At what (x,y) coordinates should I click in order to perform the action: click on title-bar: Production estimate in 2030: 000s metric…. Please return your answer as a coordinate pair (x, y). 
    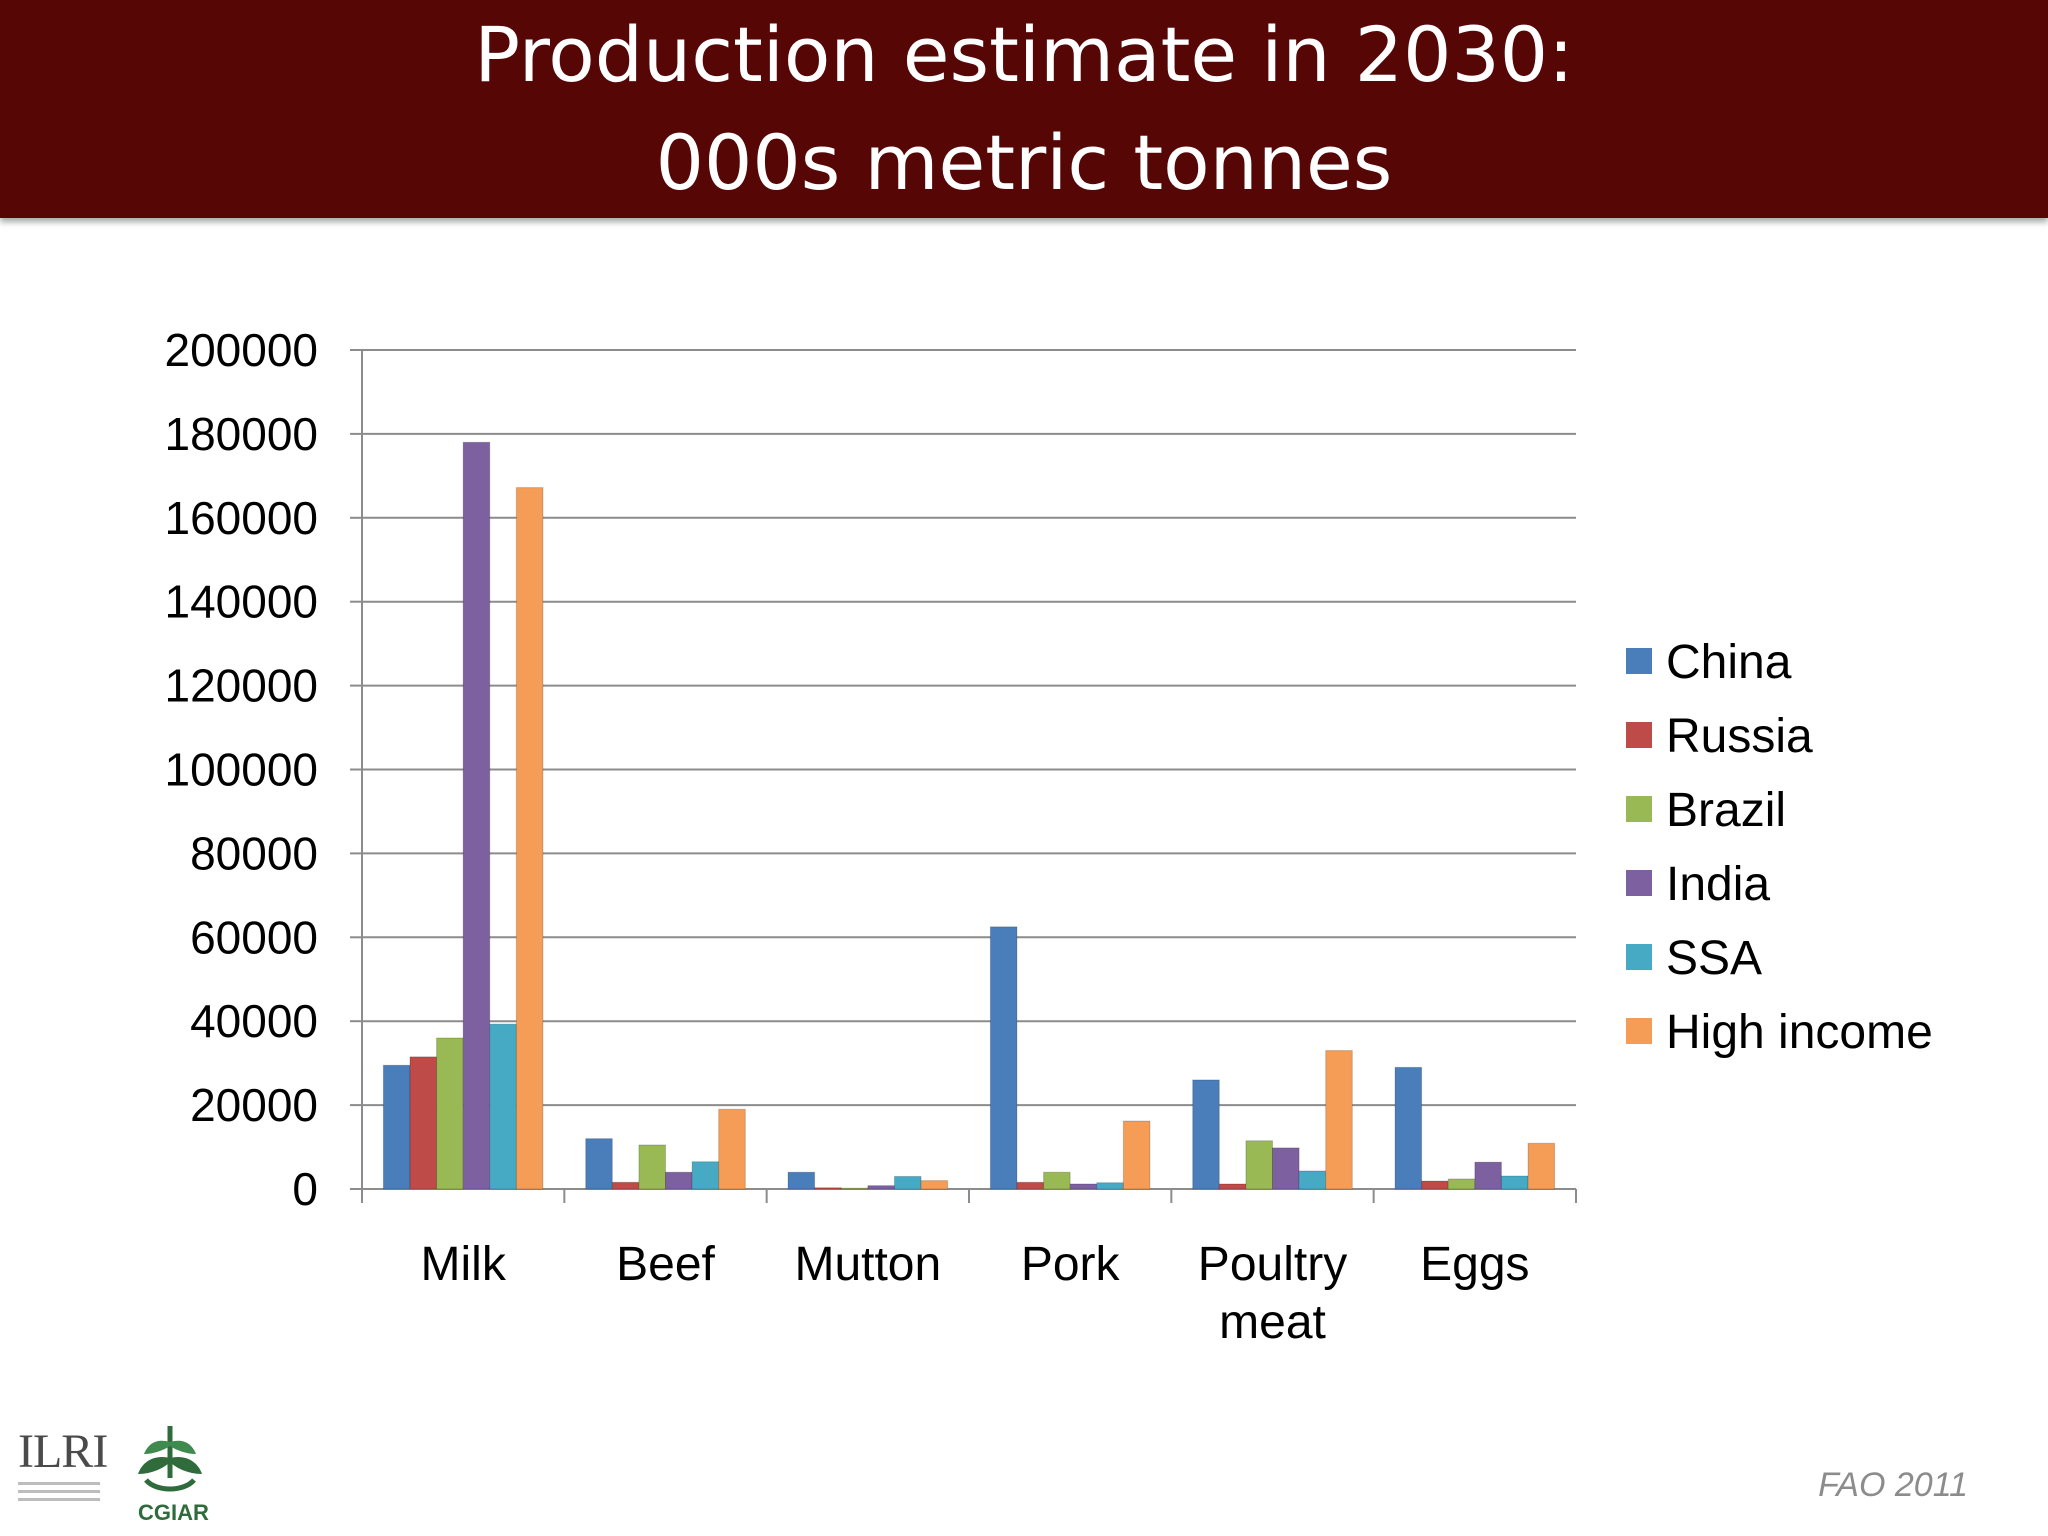
    Looking at the image, I should click on (1024, 109).